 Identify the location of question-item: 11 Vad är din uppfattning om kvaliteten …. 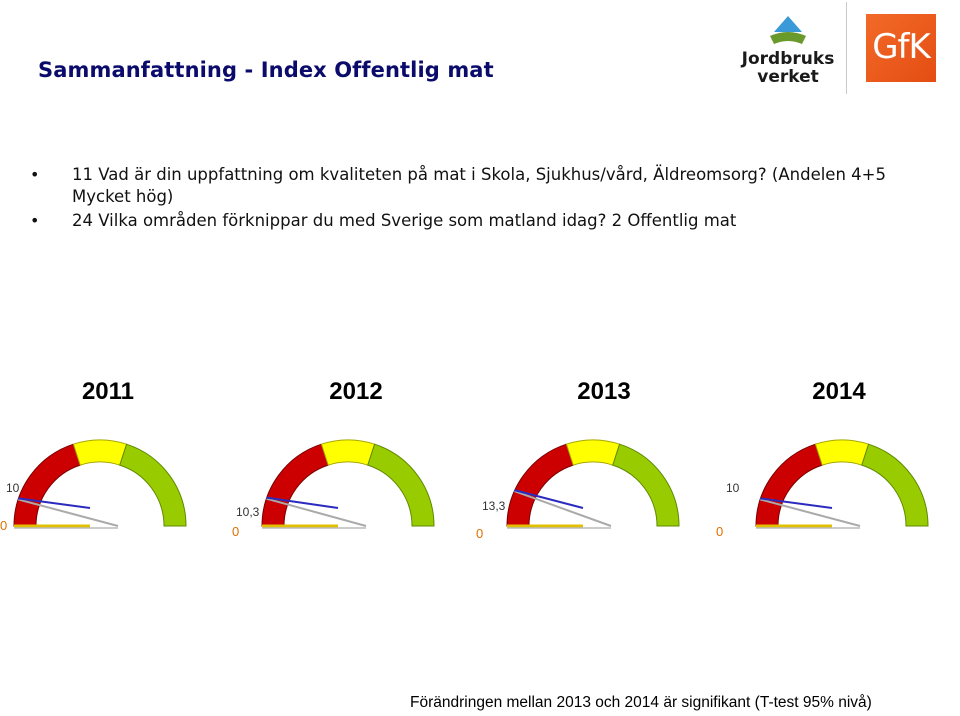
(468, 186).